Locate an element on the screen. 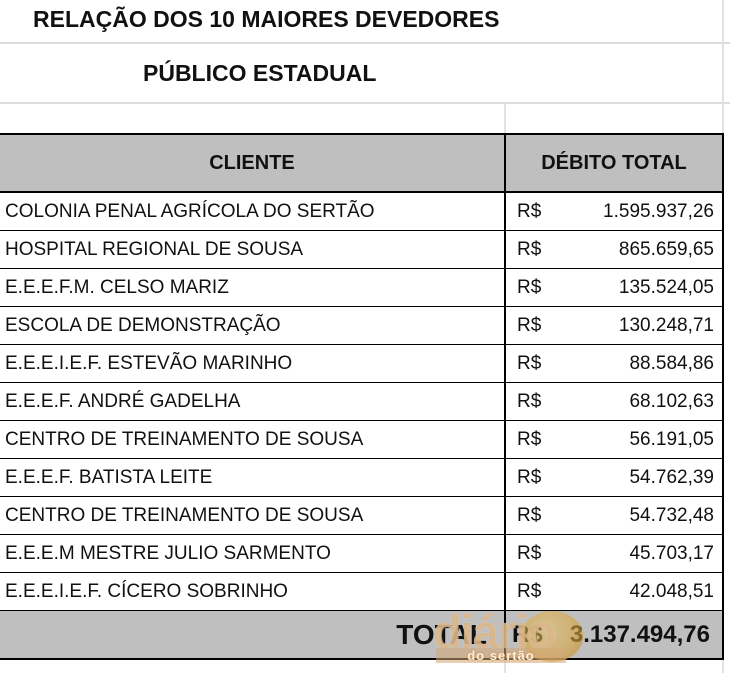 Image resolution: width=730 pixels, height=673 pixels. table-row: ESCOLA DE DEMONSTRAÇÃO R$ 130.248,71 is located at coordinates (361, 326).